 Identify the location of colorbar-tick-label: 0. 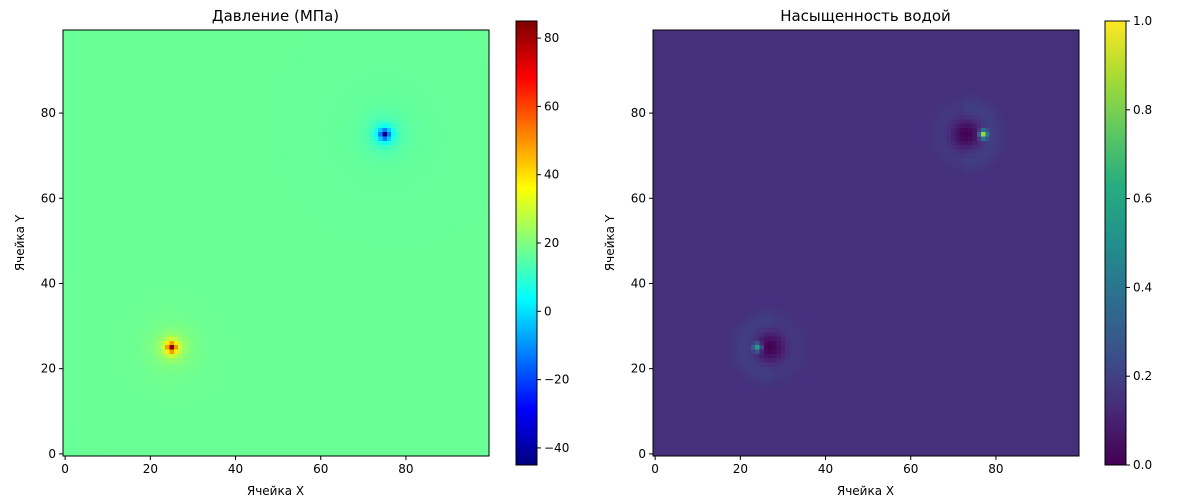
(548, 311).